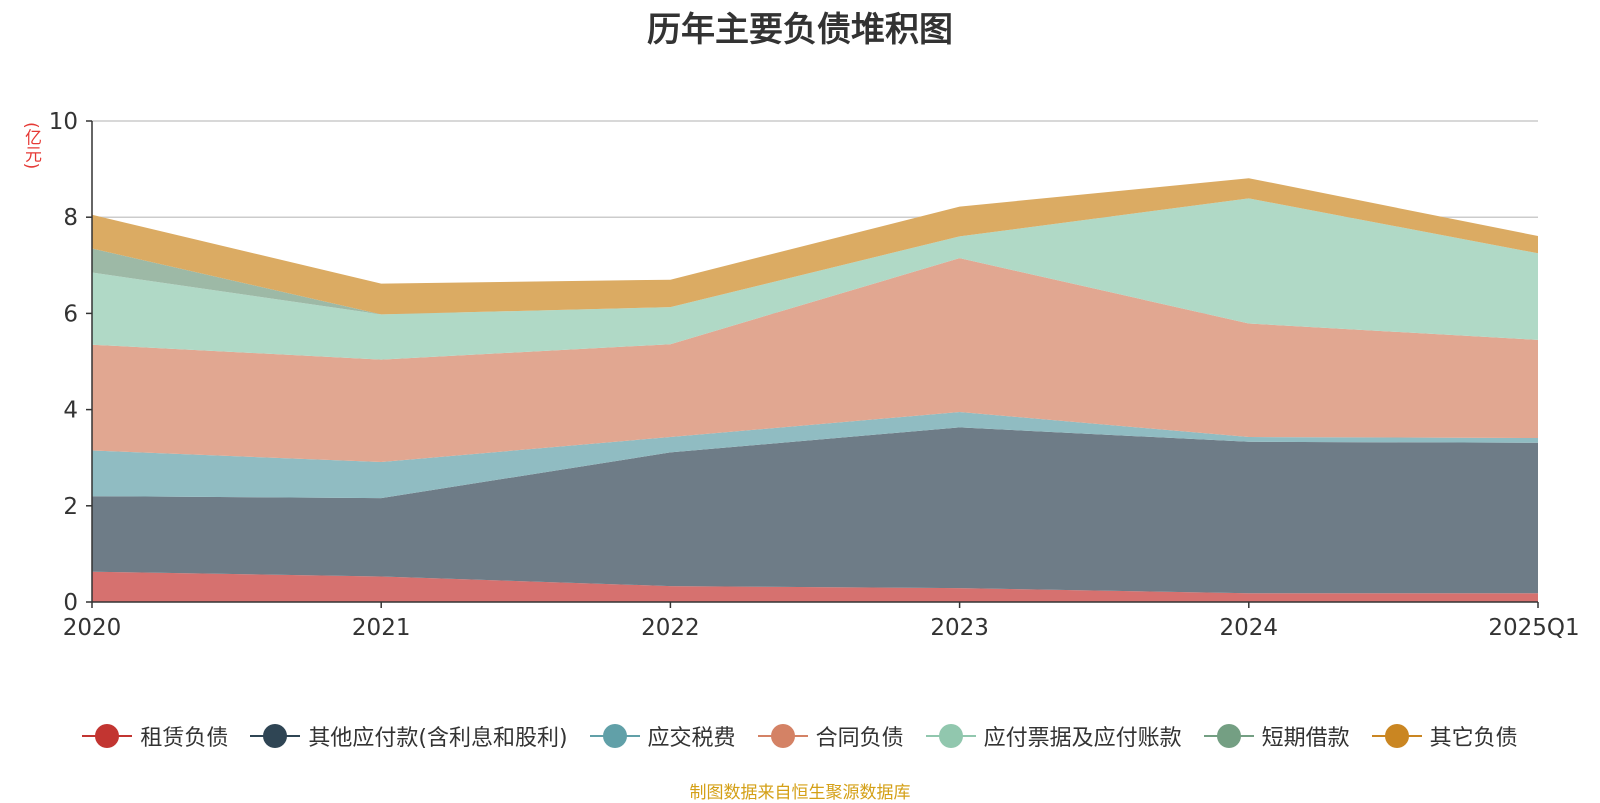  I want to click on legend-item-0: 租赁负债, so click(155, 736).